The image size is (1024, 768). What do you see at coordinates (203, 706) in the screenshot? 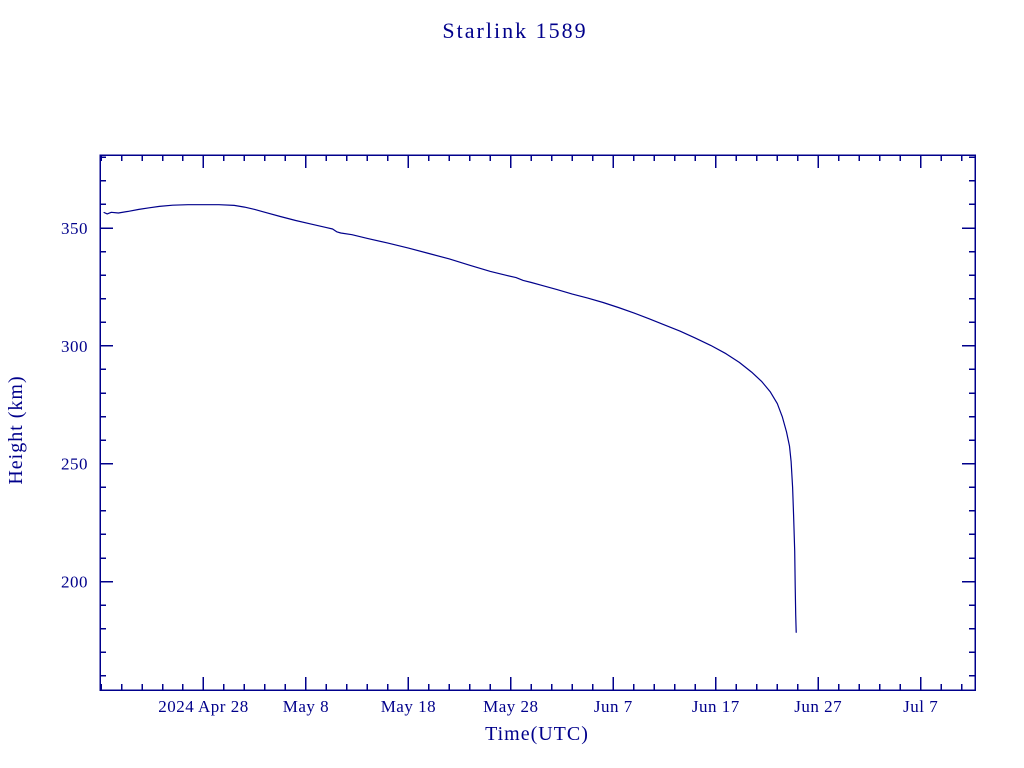
I see `x-tick-label: 2024 Apr 28` at bounding box center [203, 706].